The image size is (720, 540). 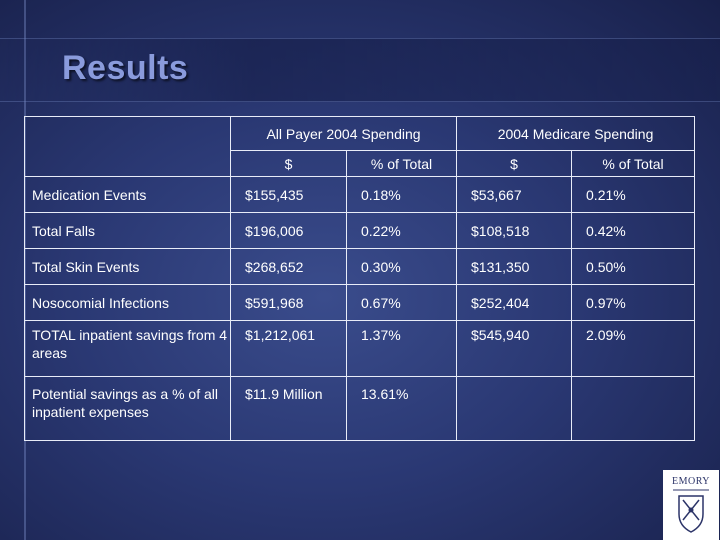 I want to click on medicare-header: 2004 Medicare Spending, so click(x=576, y=133).